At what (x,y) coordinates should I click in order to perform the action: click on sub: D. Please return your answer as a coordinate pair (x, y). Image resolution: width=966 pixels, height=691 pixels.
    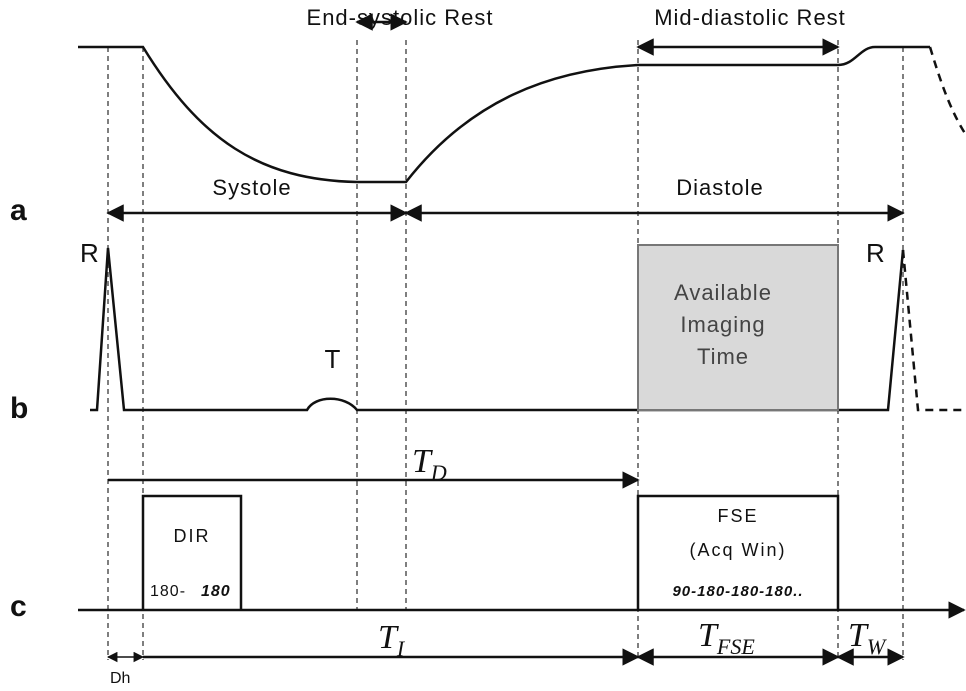
    Looking at the image, I should click on (438, 472).